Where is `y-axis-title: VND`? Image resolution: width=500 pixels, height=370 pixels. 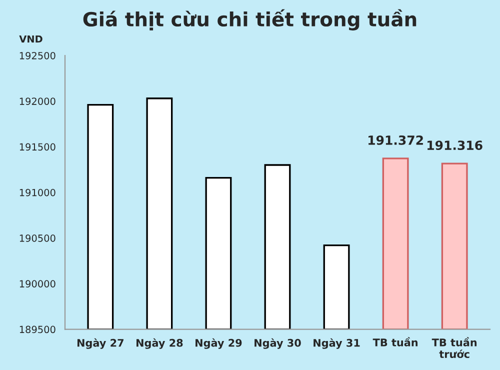
y-axis-title: VND is located at coordinates (30, 39).